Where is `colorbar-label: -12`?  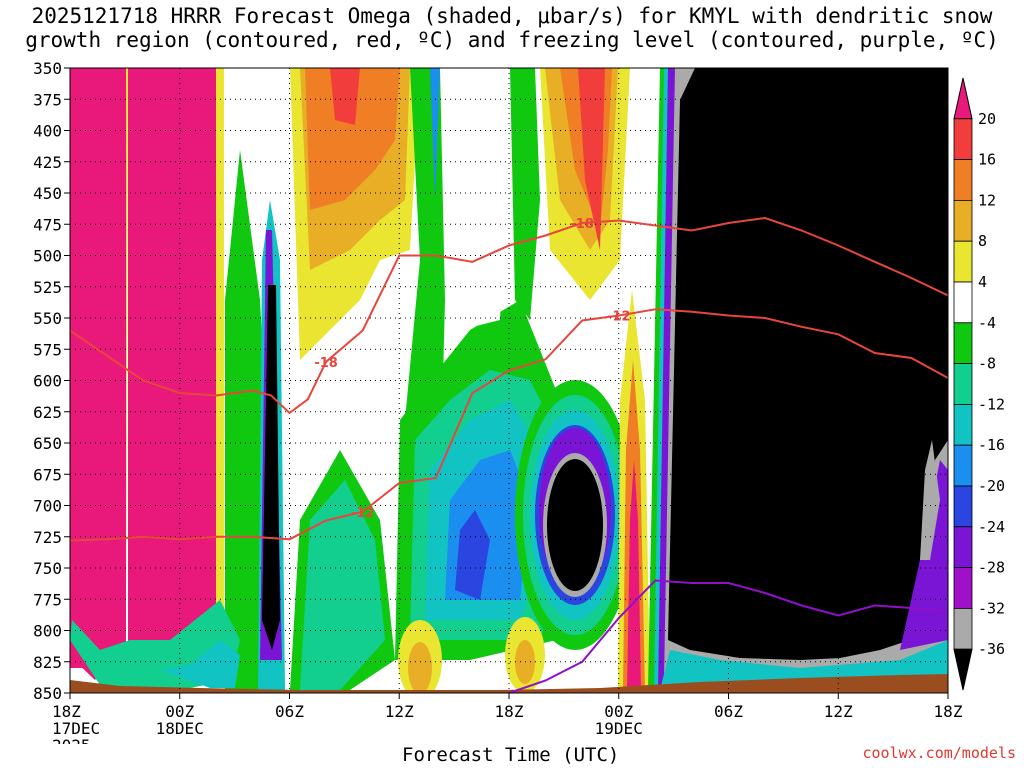
colorbar-label: -12 is located at coordinates (991, 404).